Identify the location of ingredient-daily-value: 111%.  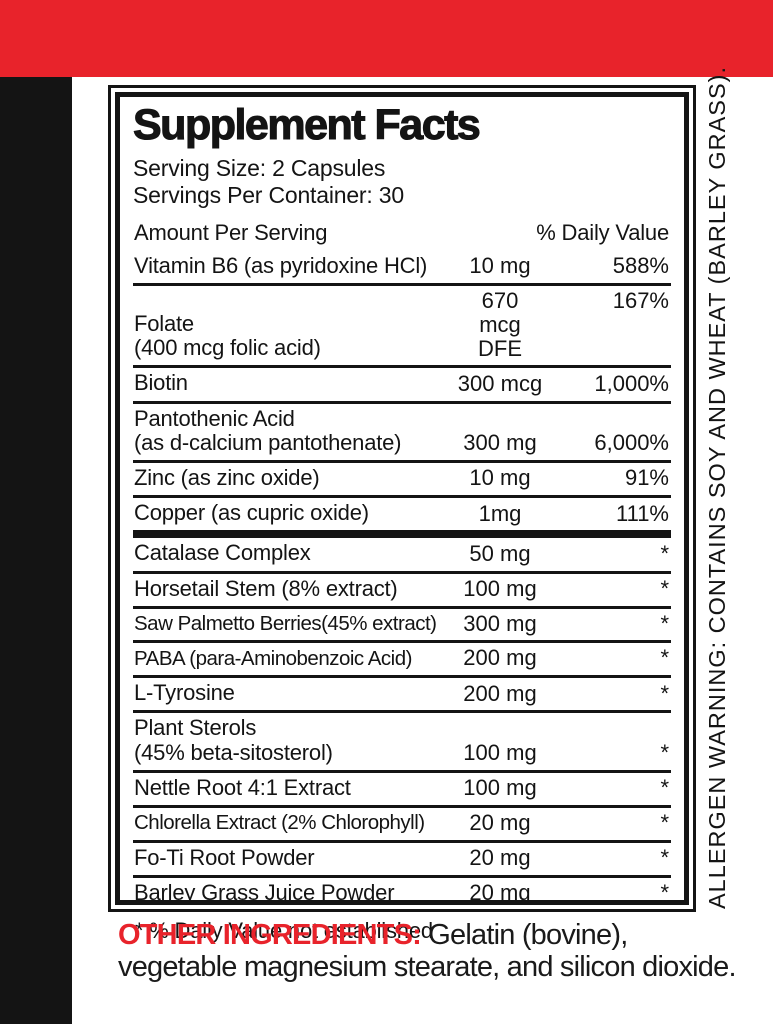
(642, 513).